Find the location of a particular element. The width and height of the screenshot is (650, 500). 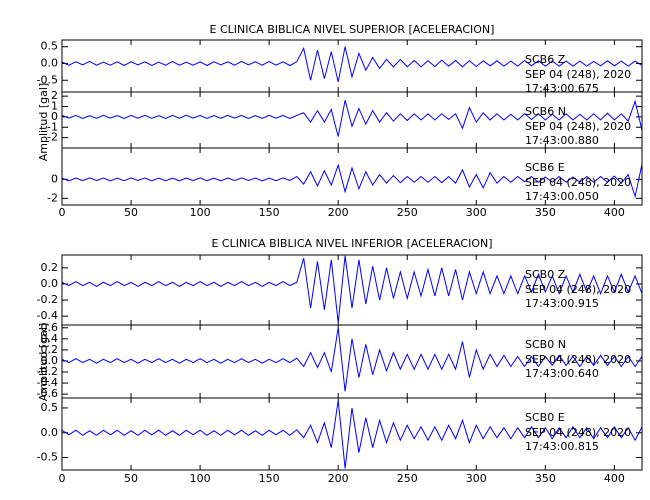

y-tick-label: -0.6 is located at coordinates (47, 393).